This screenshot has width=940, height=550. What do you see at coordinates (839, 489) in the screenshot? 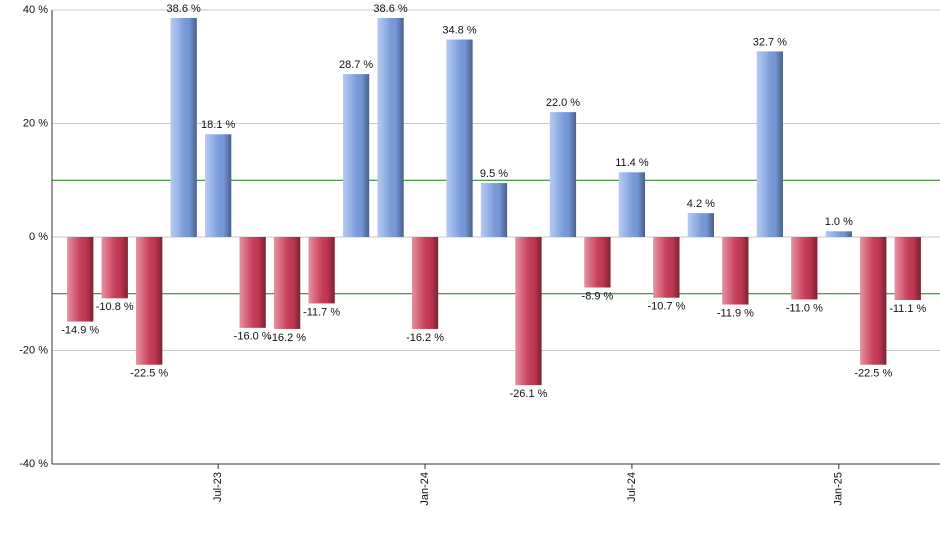
I see `x-tick-label: Jan-25` at bounding box center [839, 489].